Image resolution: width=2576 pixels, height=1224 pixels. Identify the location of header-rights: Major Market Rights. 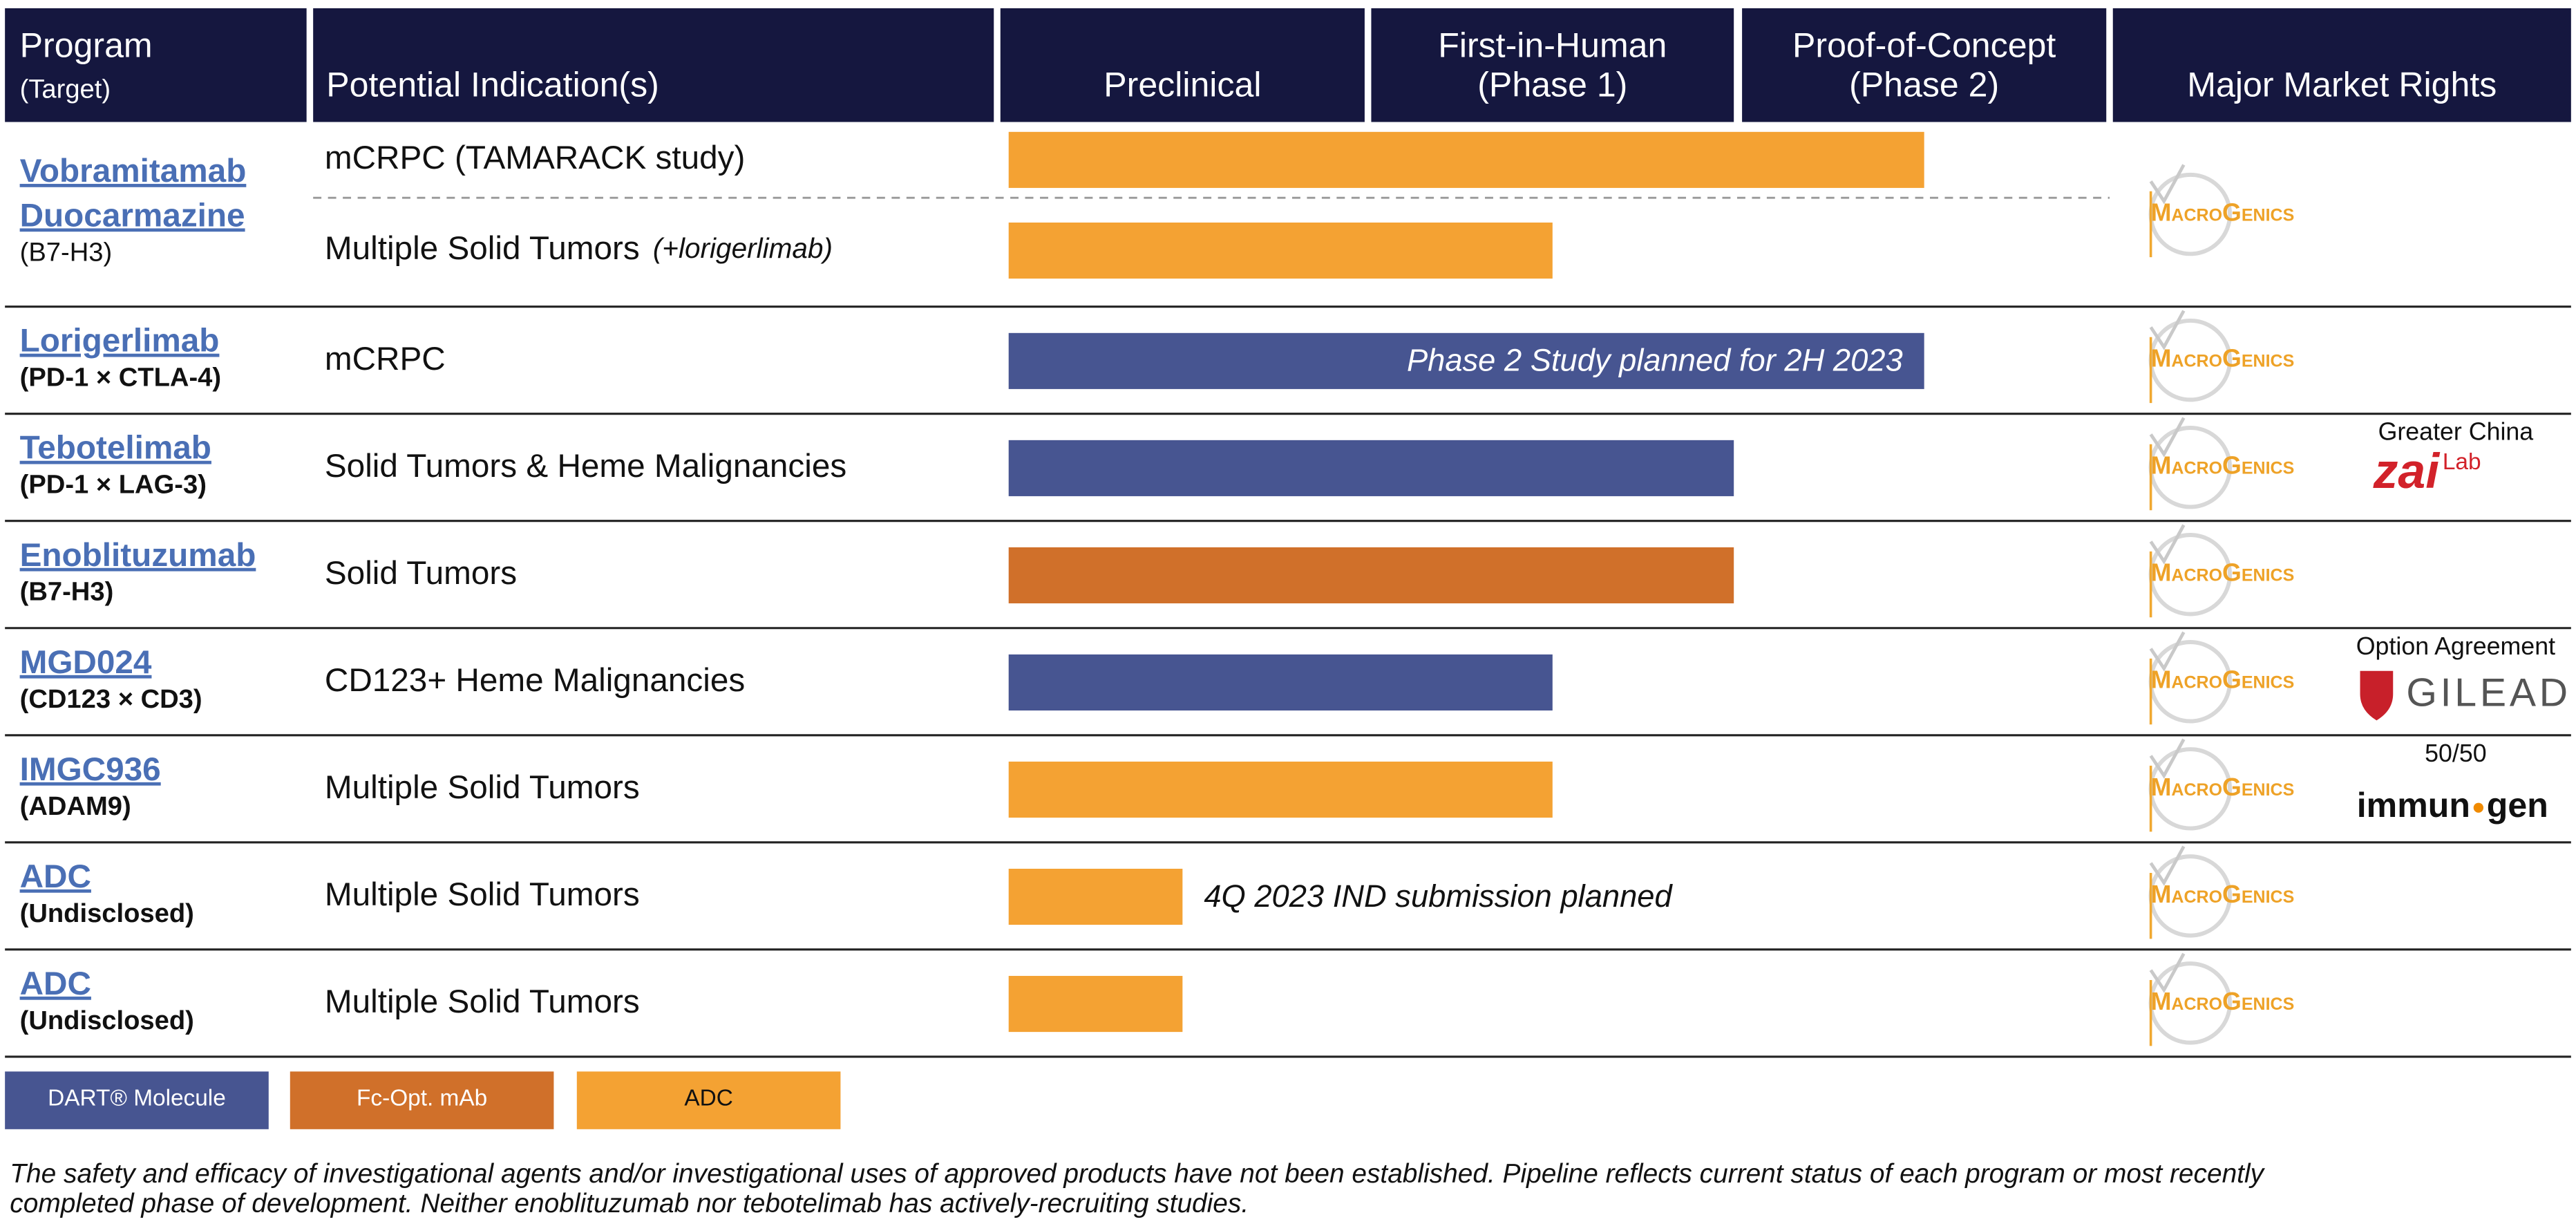
(2342, 85).